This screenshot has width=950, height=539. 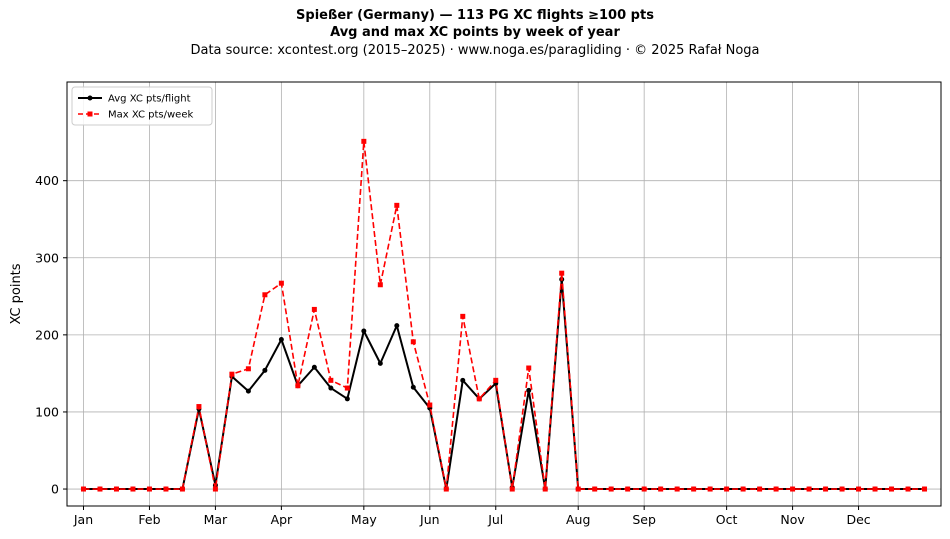 I want to click on legend-box, so click(x=142, y=106).